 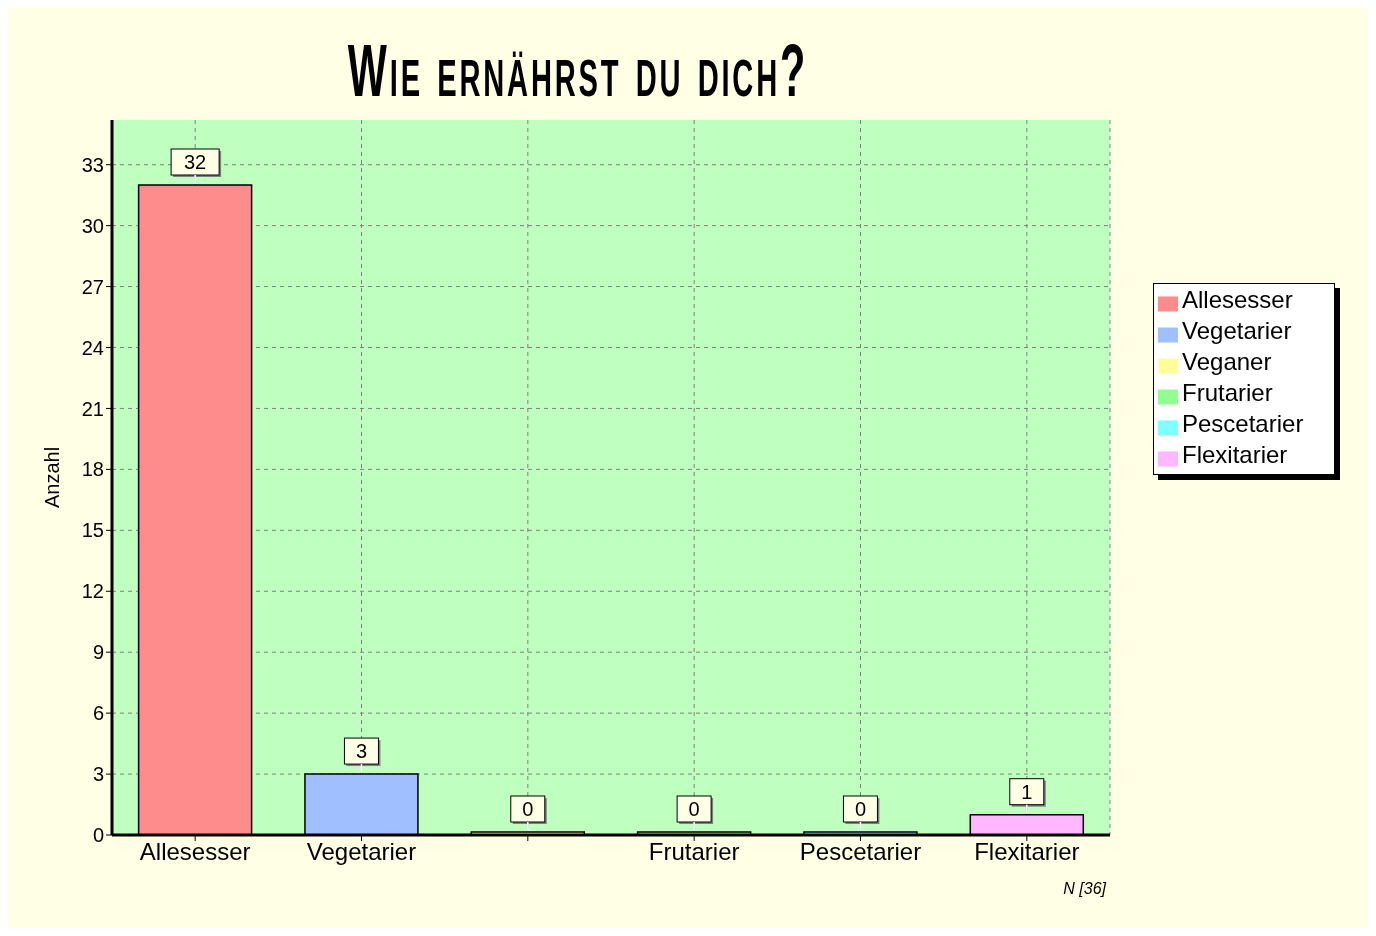 What do you see at coordinates (195, 852) in the screenshot?
I see `x-tick-label: Allesesser` at bounding box center [195, 852].